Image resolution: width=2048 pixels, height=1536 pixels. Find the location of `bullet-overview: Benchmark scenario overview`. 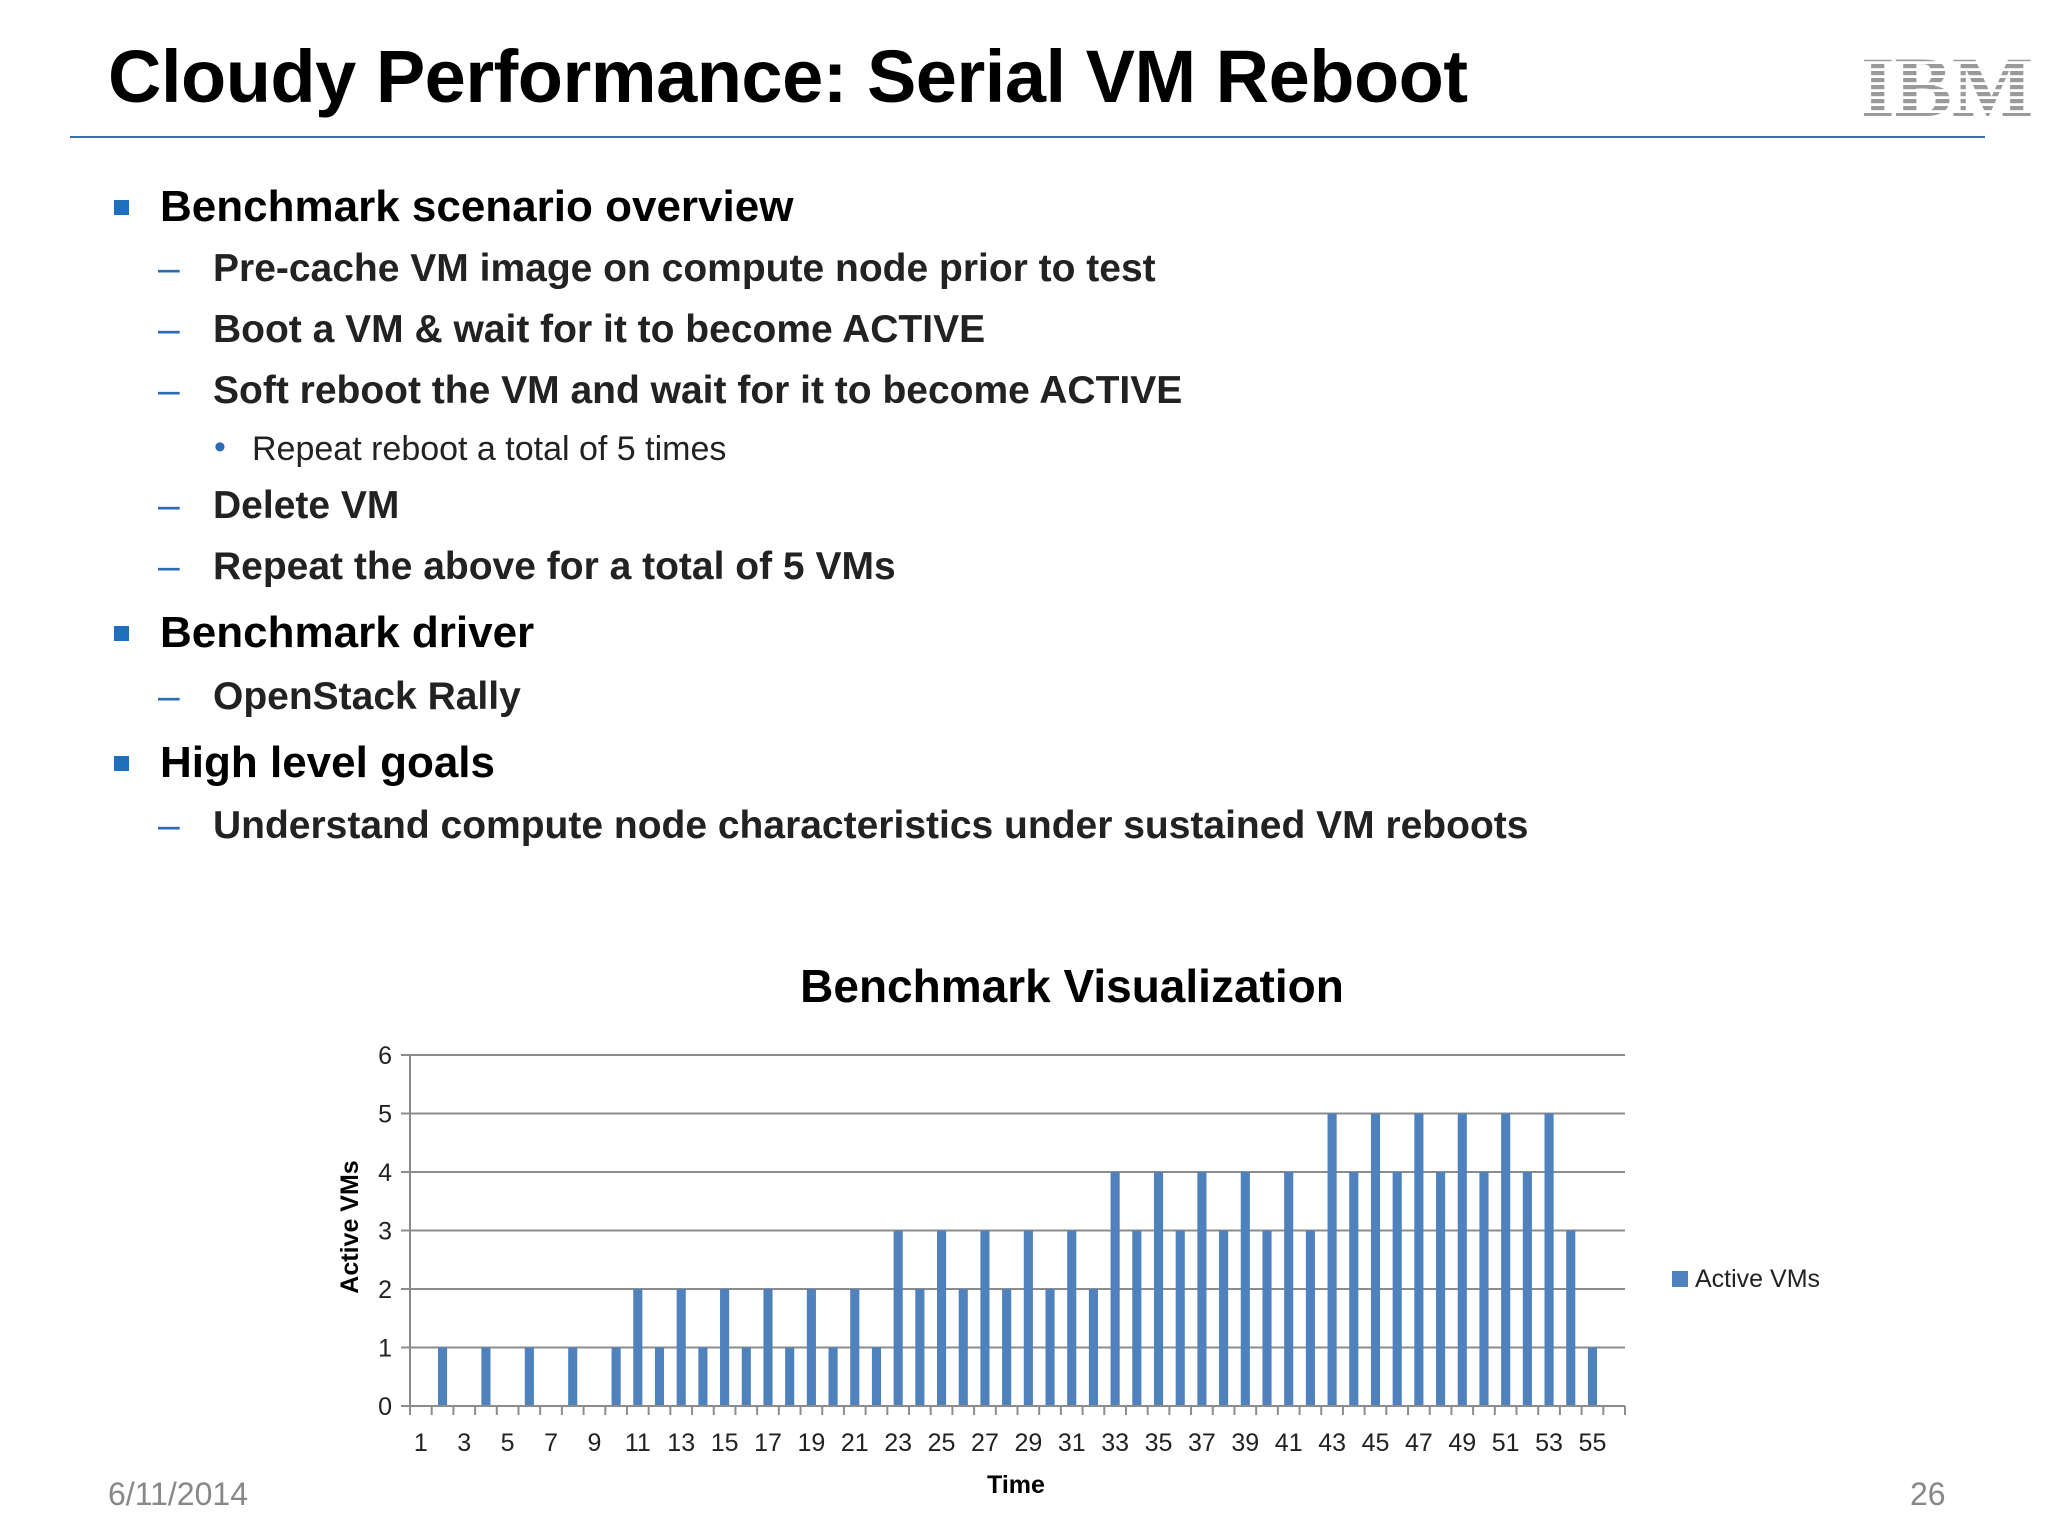

bullet-overview: Benchmark scenario overview is located at coordinates (454, 207).